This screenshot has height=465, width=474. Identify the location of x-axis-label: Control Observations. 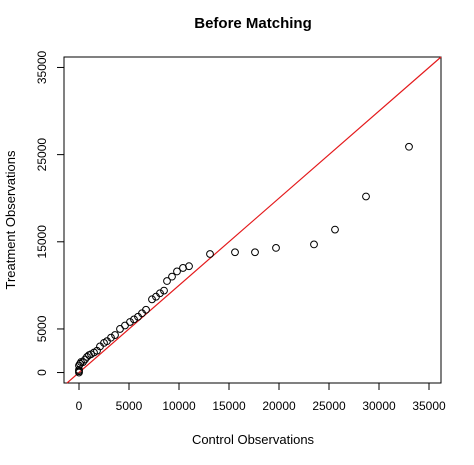
(253, 439).